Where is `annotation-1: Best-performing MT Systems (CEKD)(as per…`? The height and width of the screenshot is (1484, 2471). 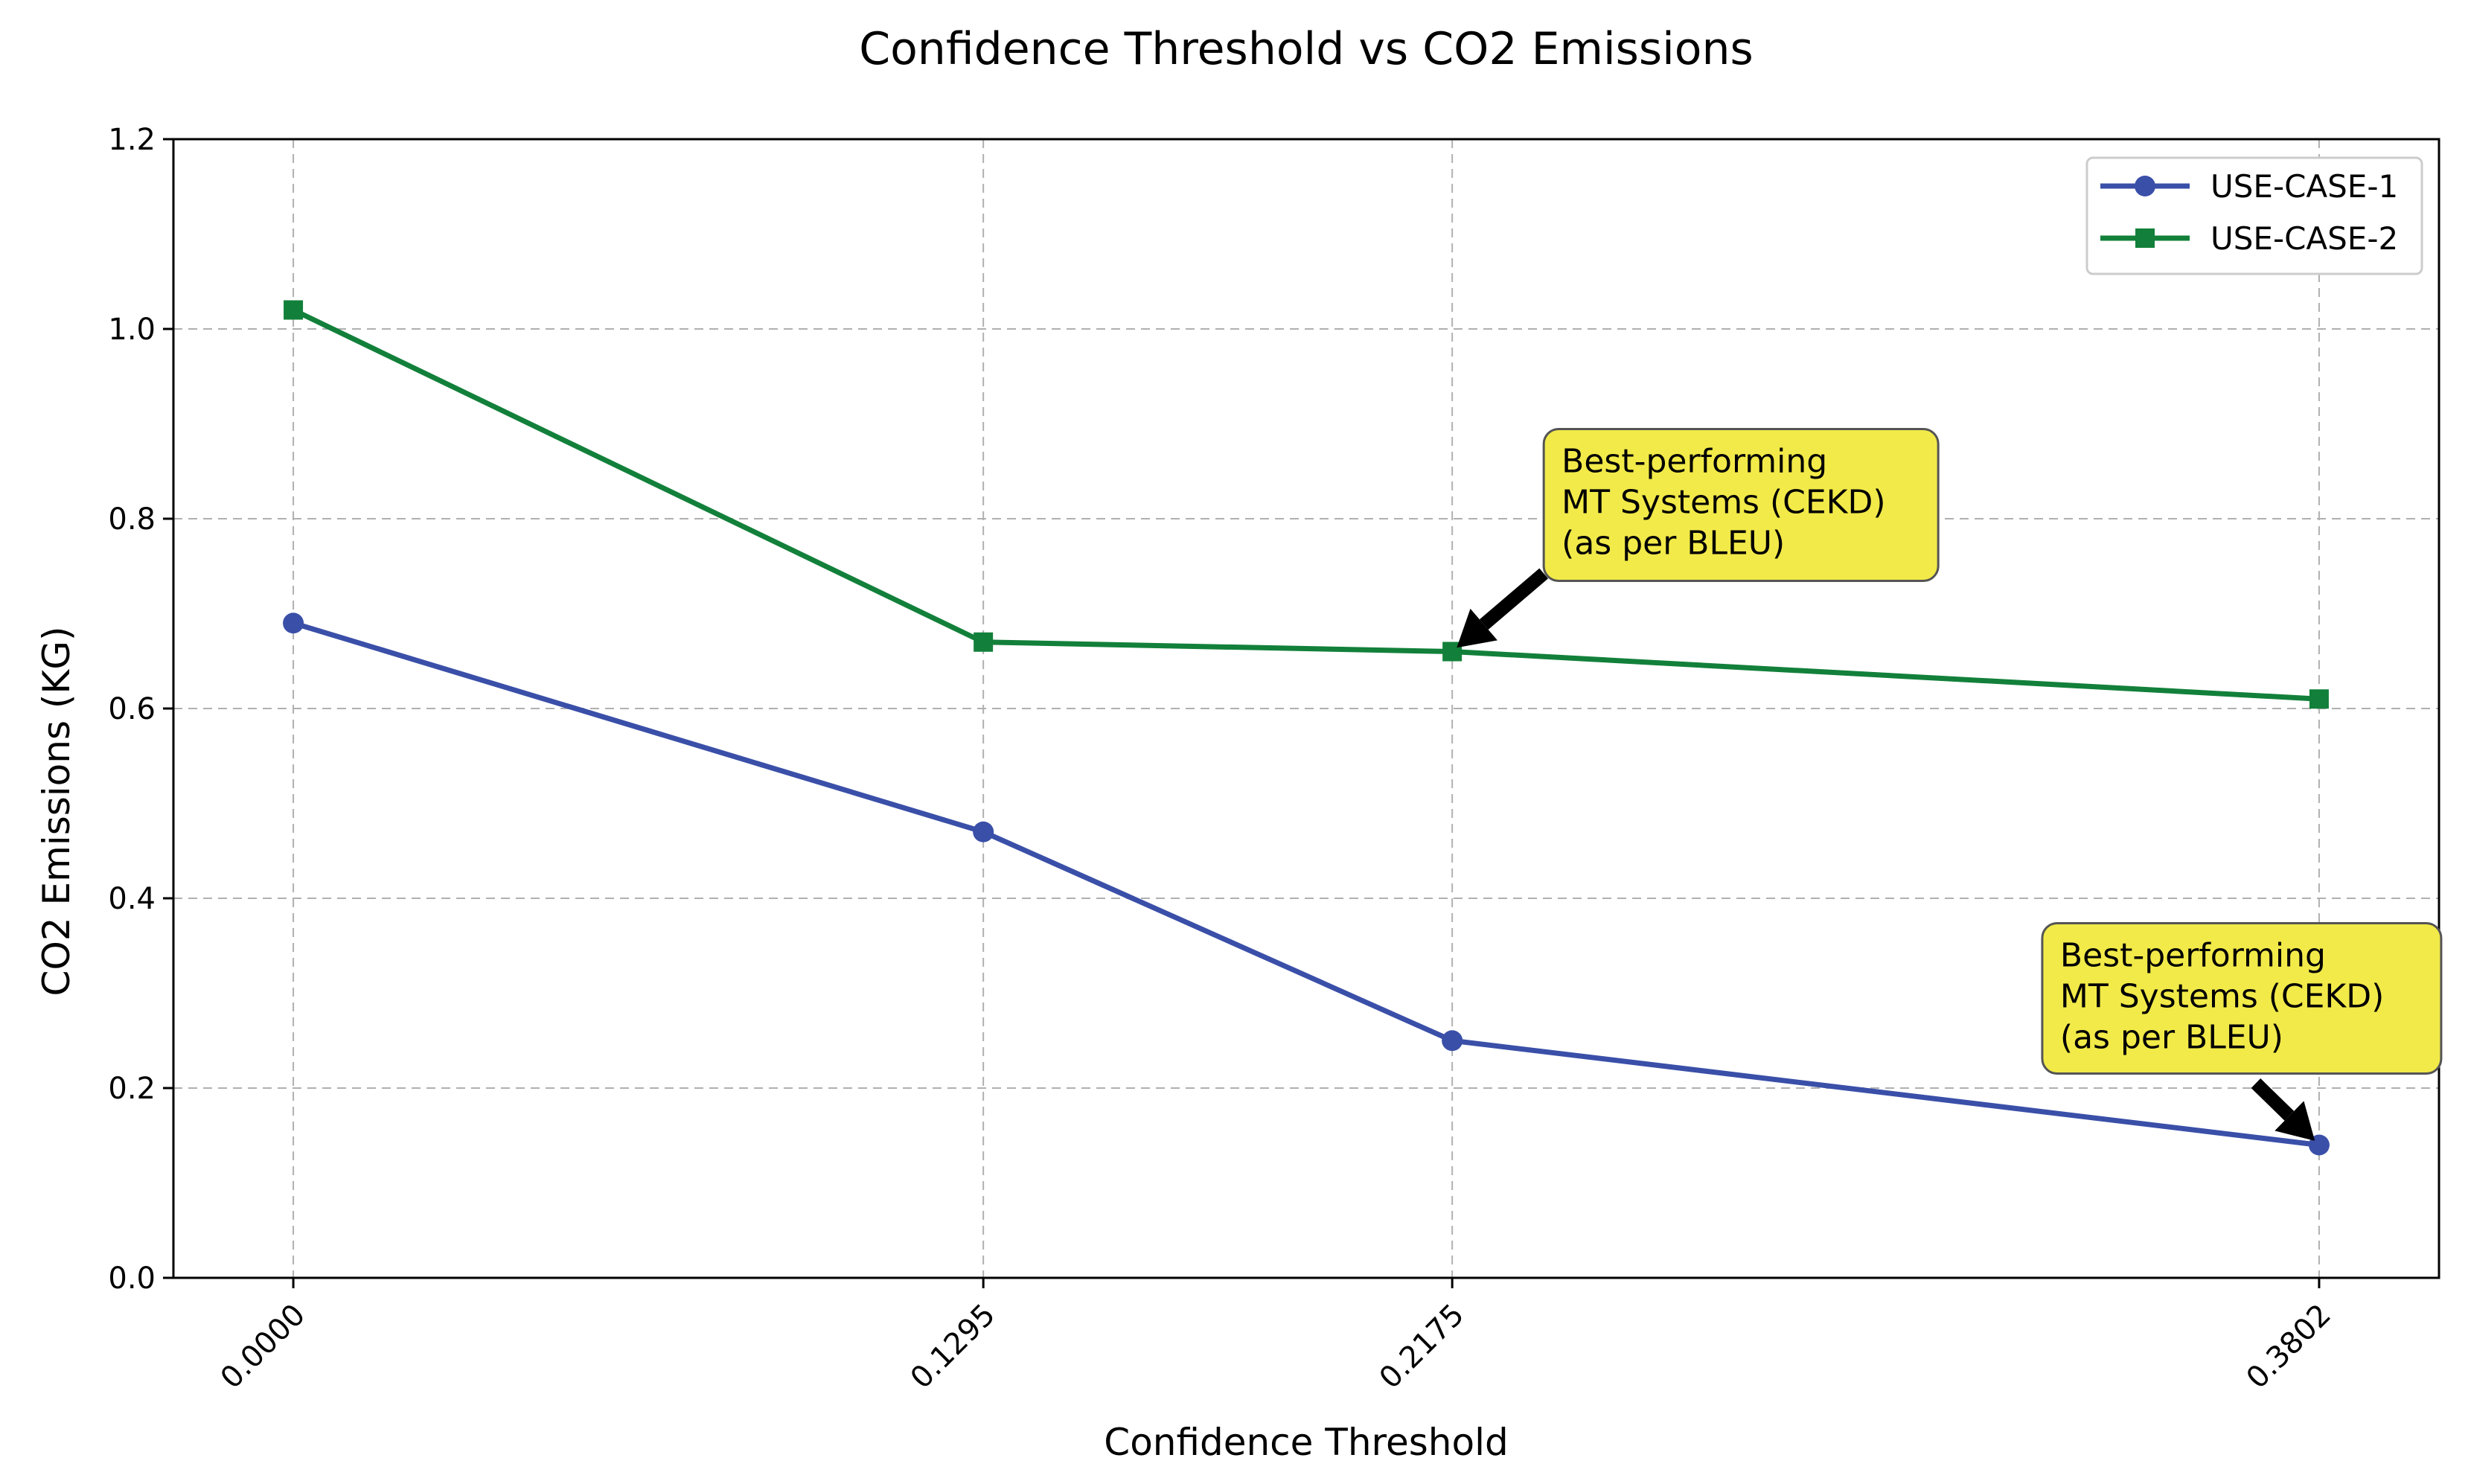 annotation-1: Best-performing MT Systems (CEKD)(as per… is located at coordinates (1699, 538).